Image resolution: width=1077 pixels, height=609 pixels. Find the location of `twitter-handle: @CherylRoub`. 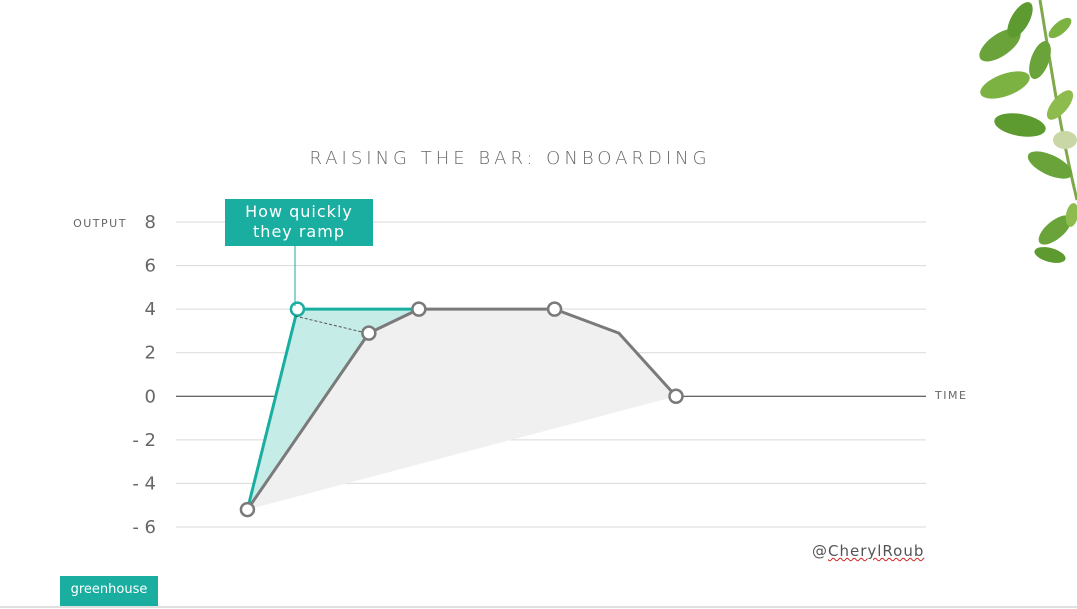

twitter-handle: @CherylRoub is located at coordinates (868, 551).